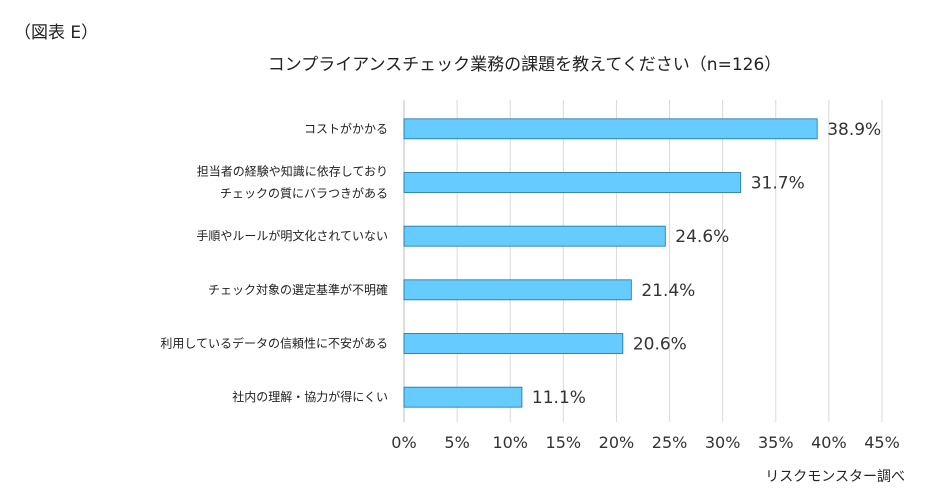 The width and height of the screenshot is (929, 502). What do you see at coordinates (292, 235) in the screenshot?
I see `category-label: 手順やルールが明文化されていない` at bounding box center [292, 235].